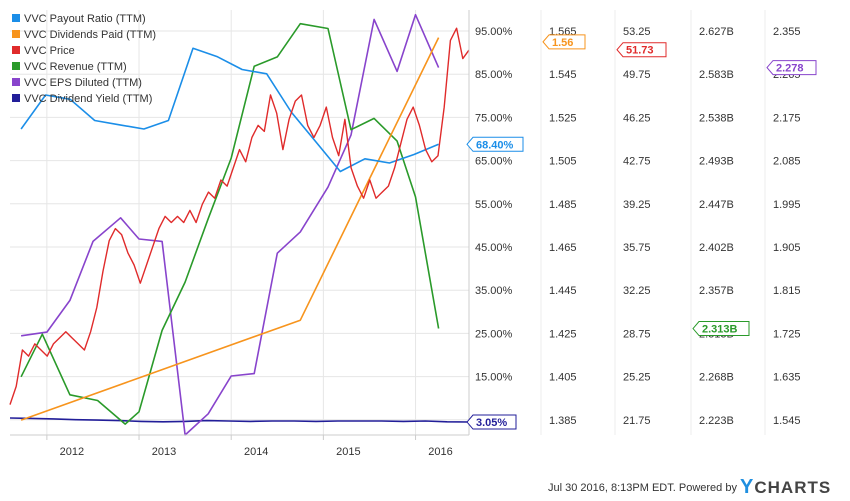 Image resolution: width=850 pixels, height=501 pixels. I want to click on y-tick-label-percent: 15.00%, so click(494, 378).